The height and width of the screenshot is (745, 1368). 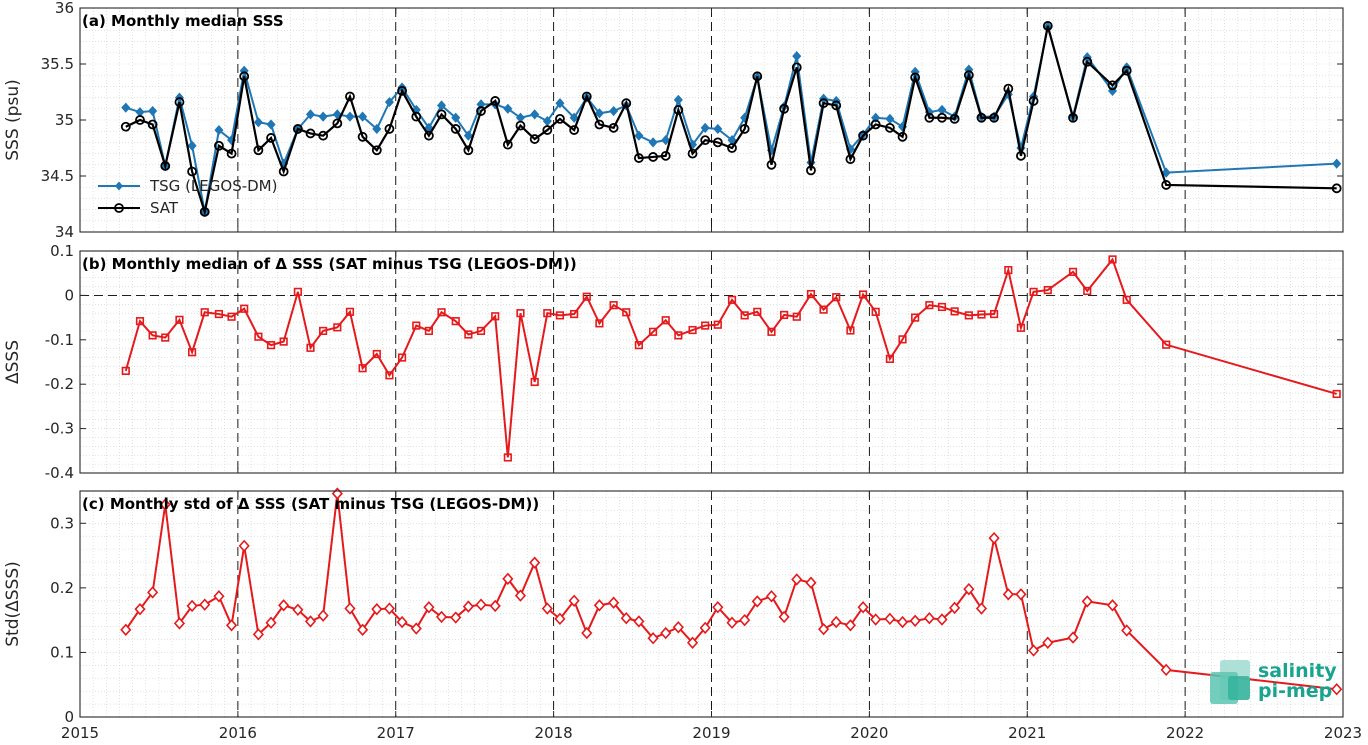 What do you see at coordinates (1295, 691) in the screenshot?
I see `logo-text-line2: pi-mep` at bounding box center [1295, 691].